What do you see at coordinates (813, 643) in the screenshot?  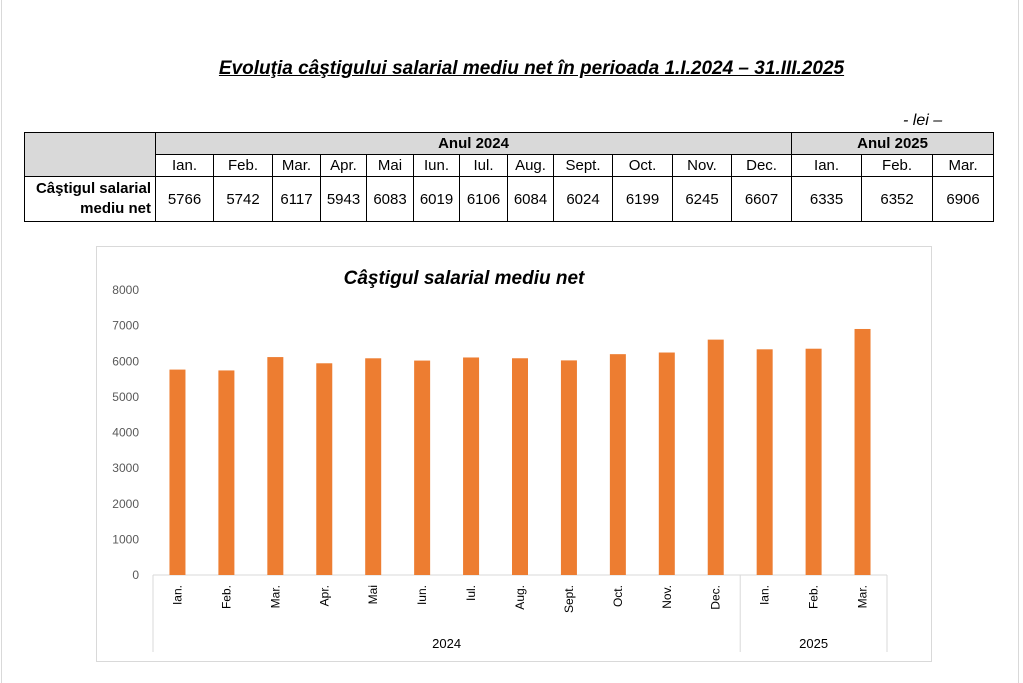 I see `x-group-label: 2025` at bounding box center [813, 643].